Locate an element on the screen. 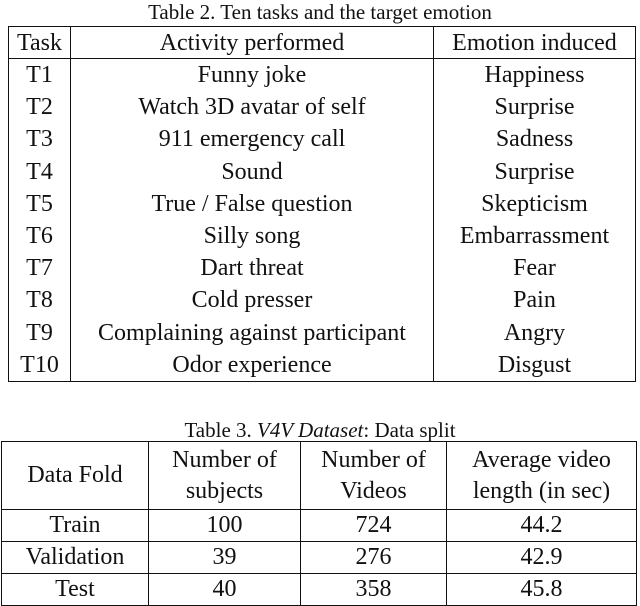  header-line: length (in sec) is located at coordinates (541, 490).